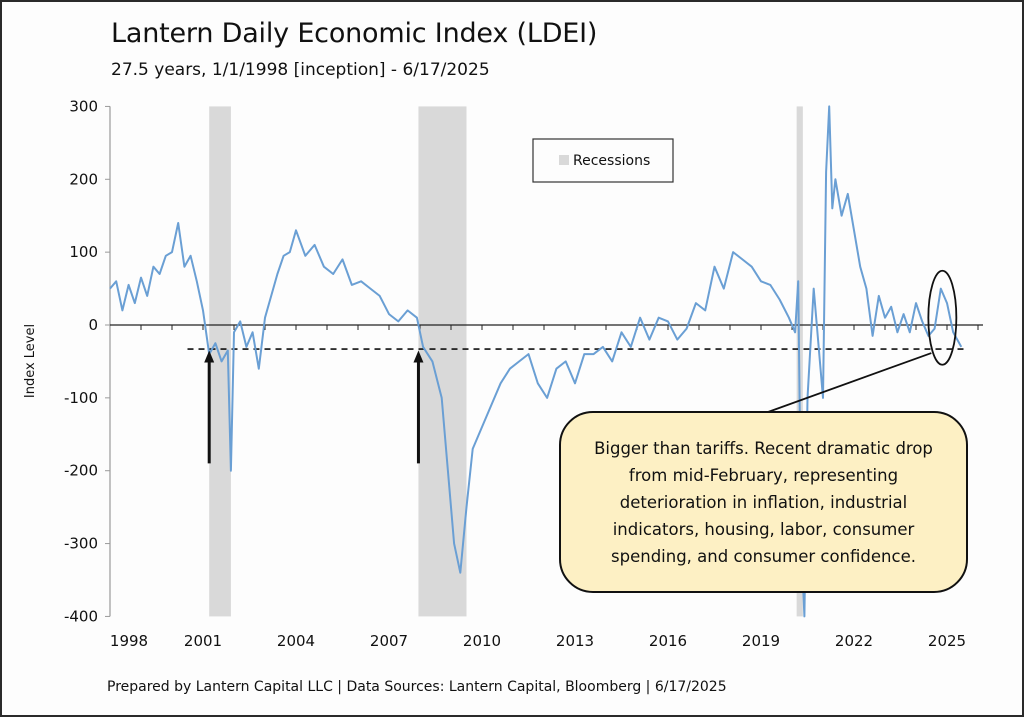 This screenshot has height=717, width=1024. What do you see at coordinates (564, 160) in the screenshot?
I see `legend-swatch-recessions` at bounding box center [564, 160].